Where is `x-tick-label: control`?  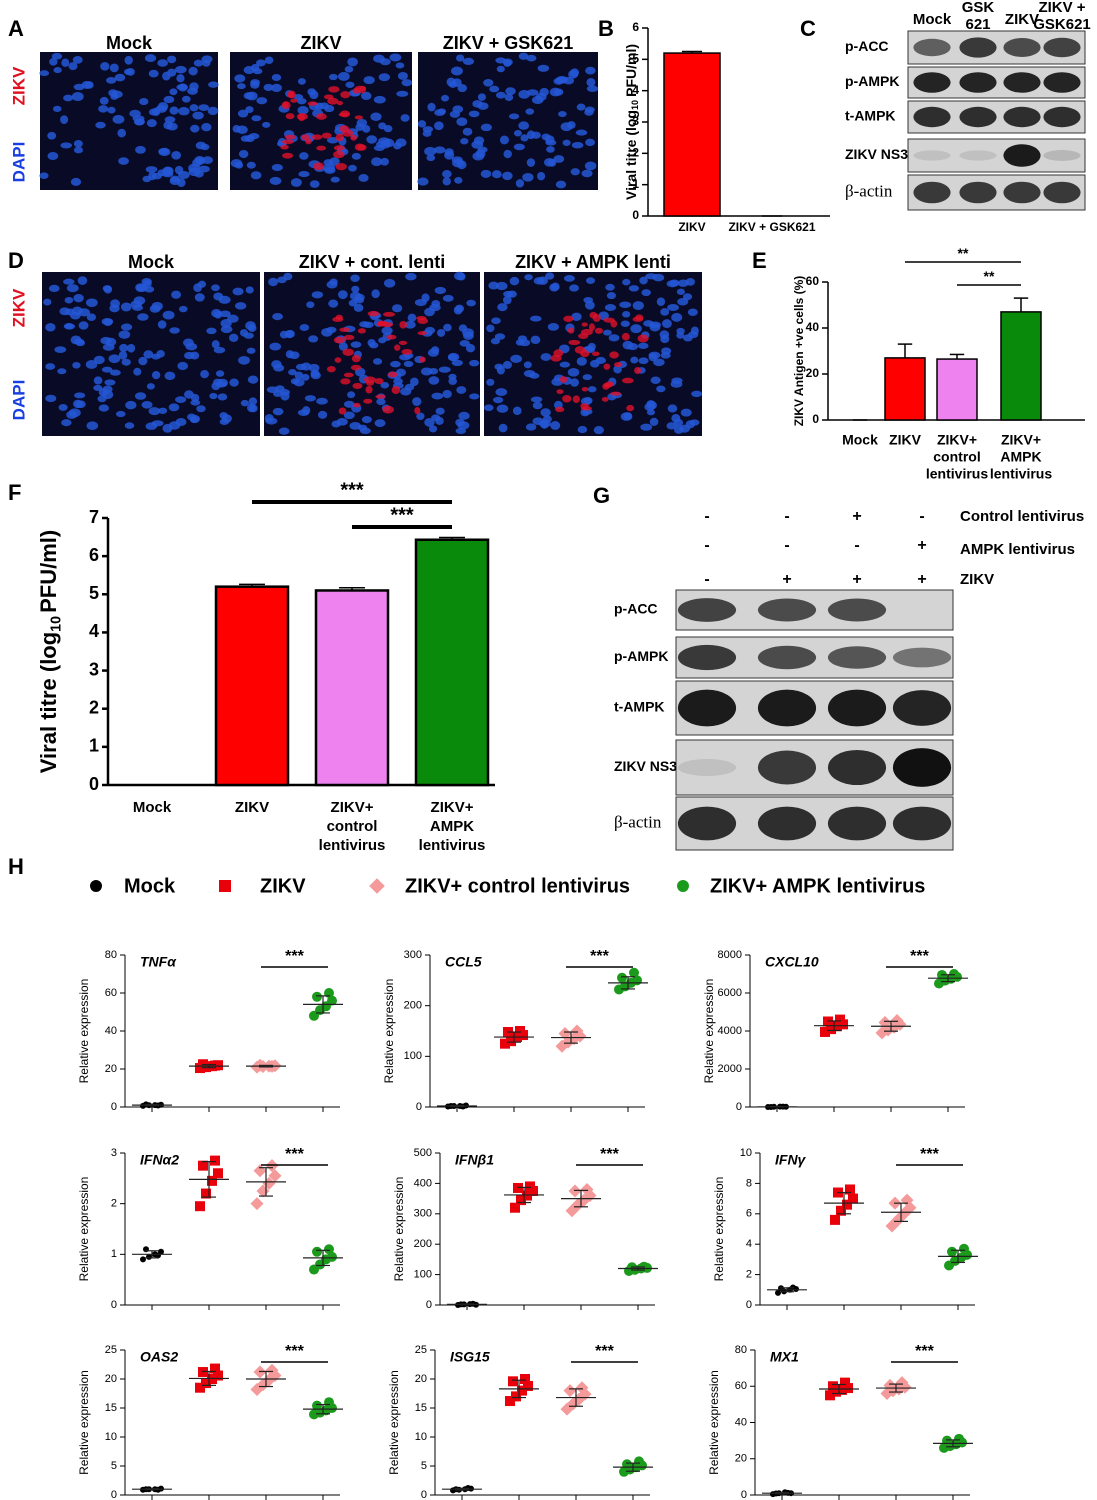
x-tick-label: control is located at coordinates (352, 826).